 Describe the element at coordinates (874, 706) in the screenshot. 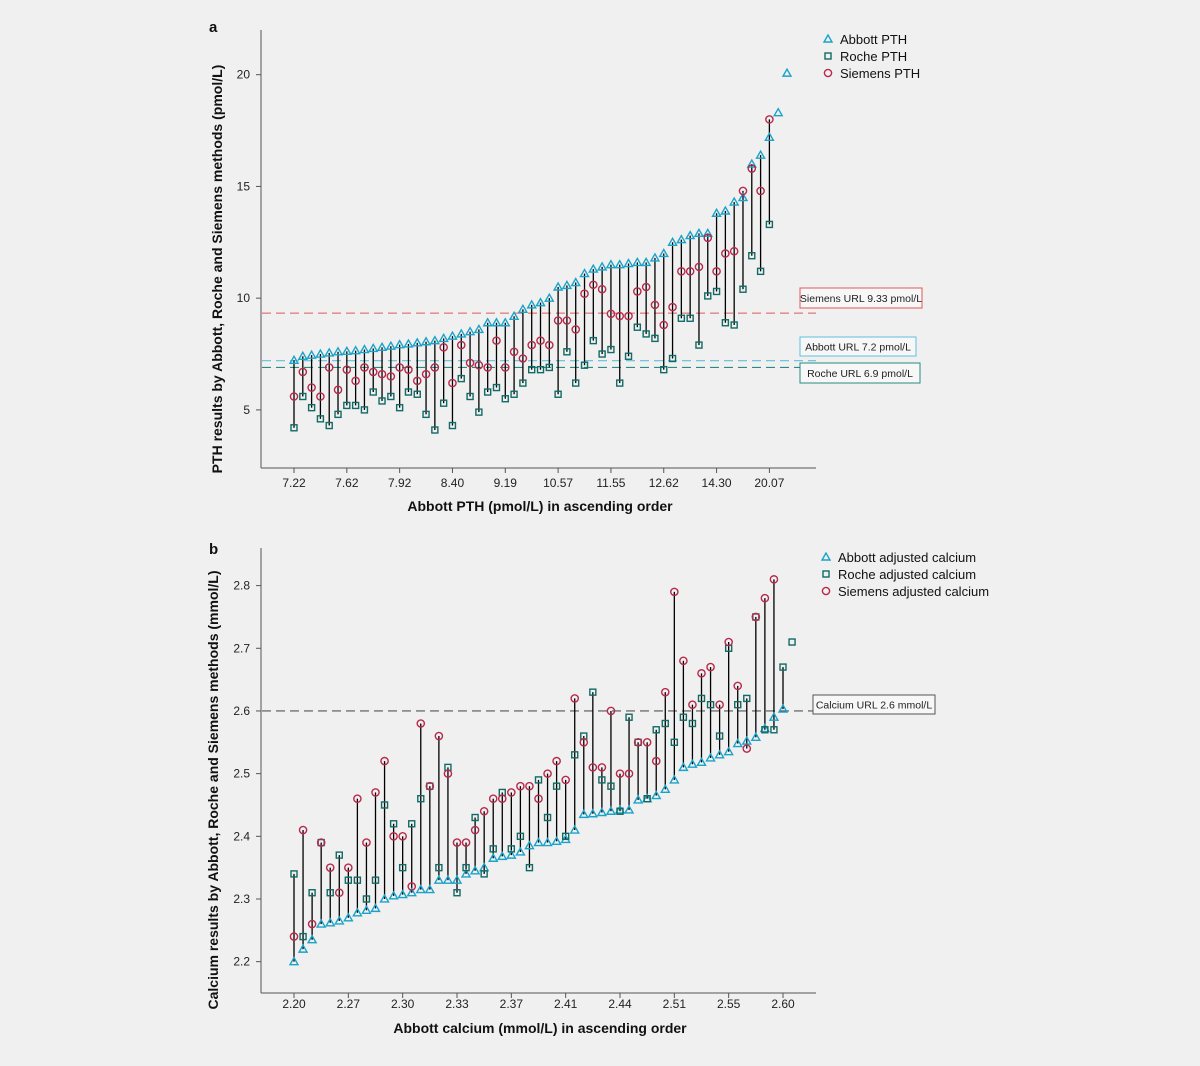

I see `panel-b-ref-label-0: Calcium URL 2.6 mmol/L` at that location.